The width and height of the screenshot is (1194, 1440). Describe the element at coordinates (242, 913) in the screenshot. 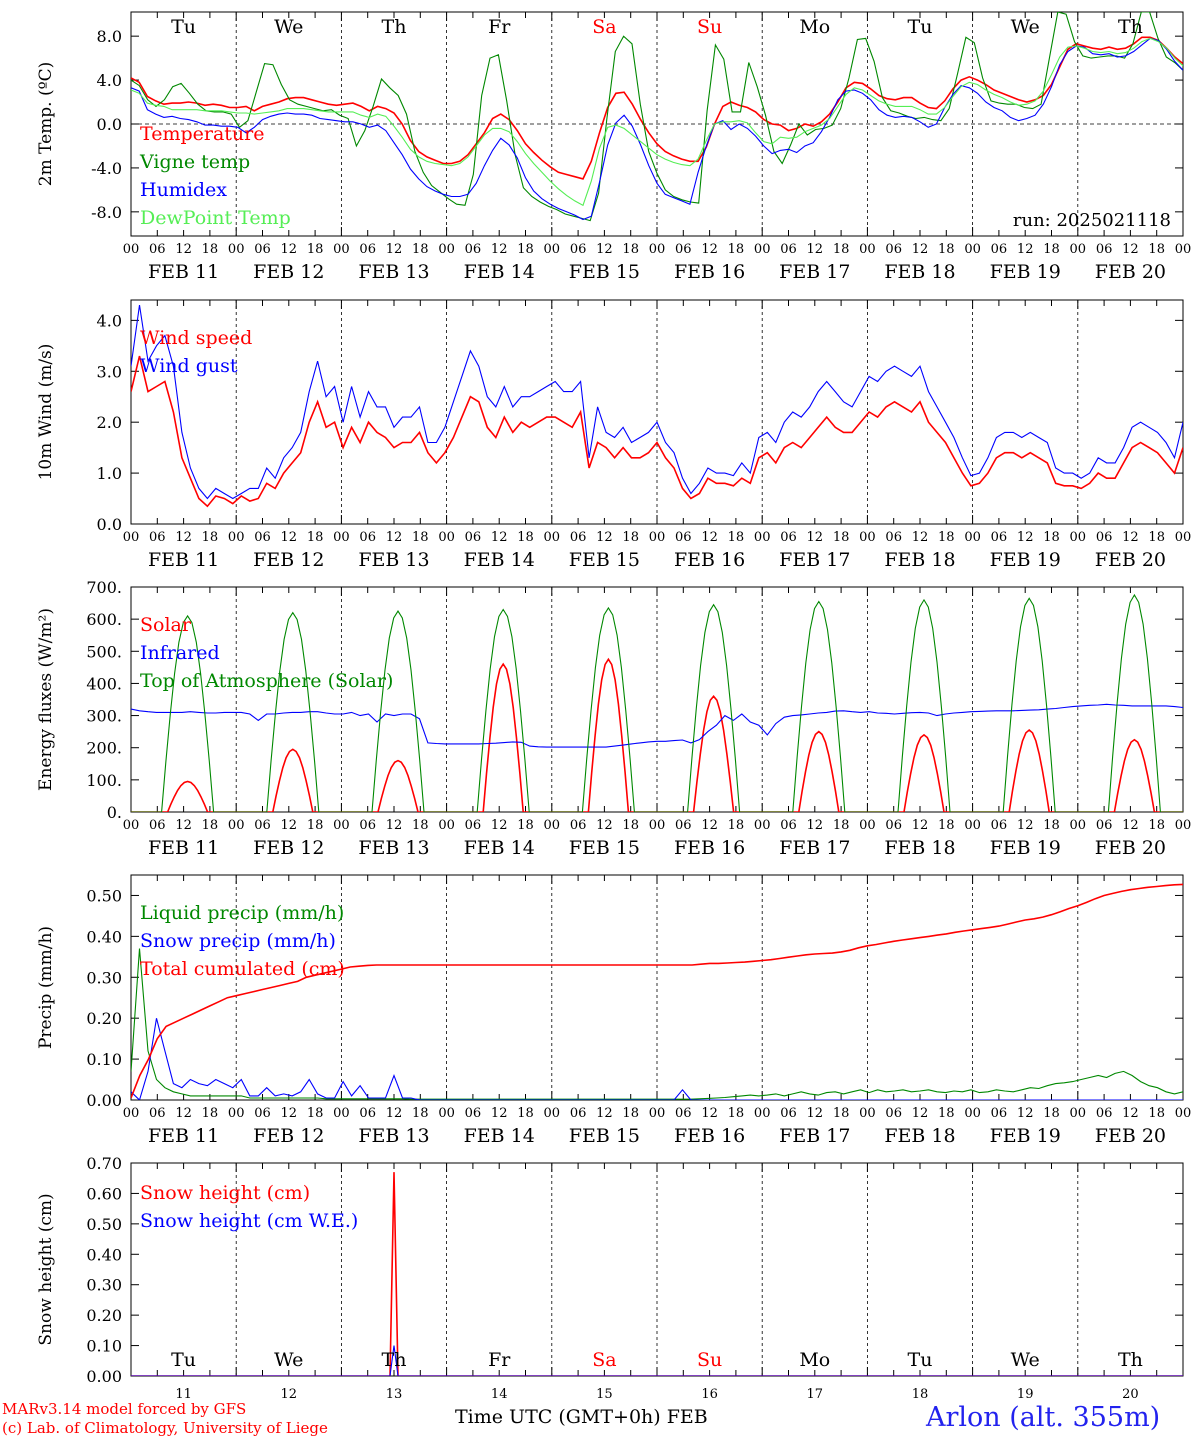

I see `legend-entry: Liquid precip (mm/h)` at that location.